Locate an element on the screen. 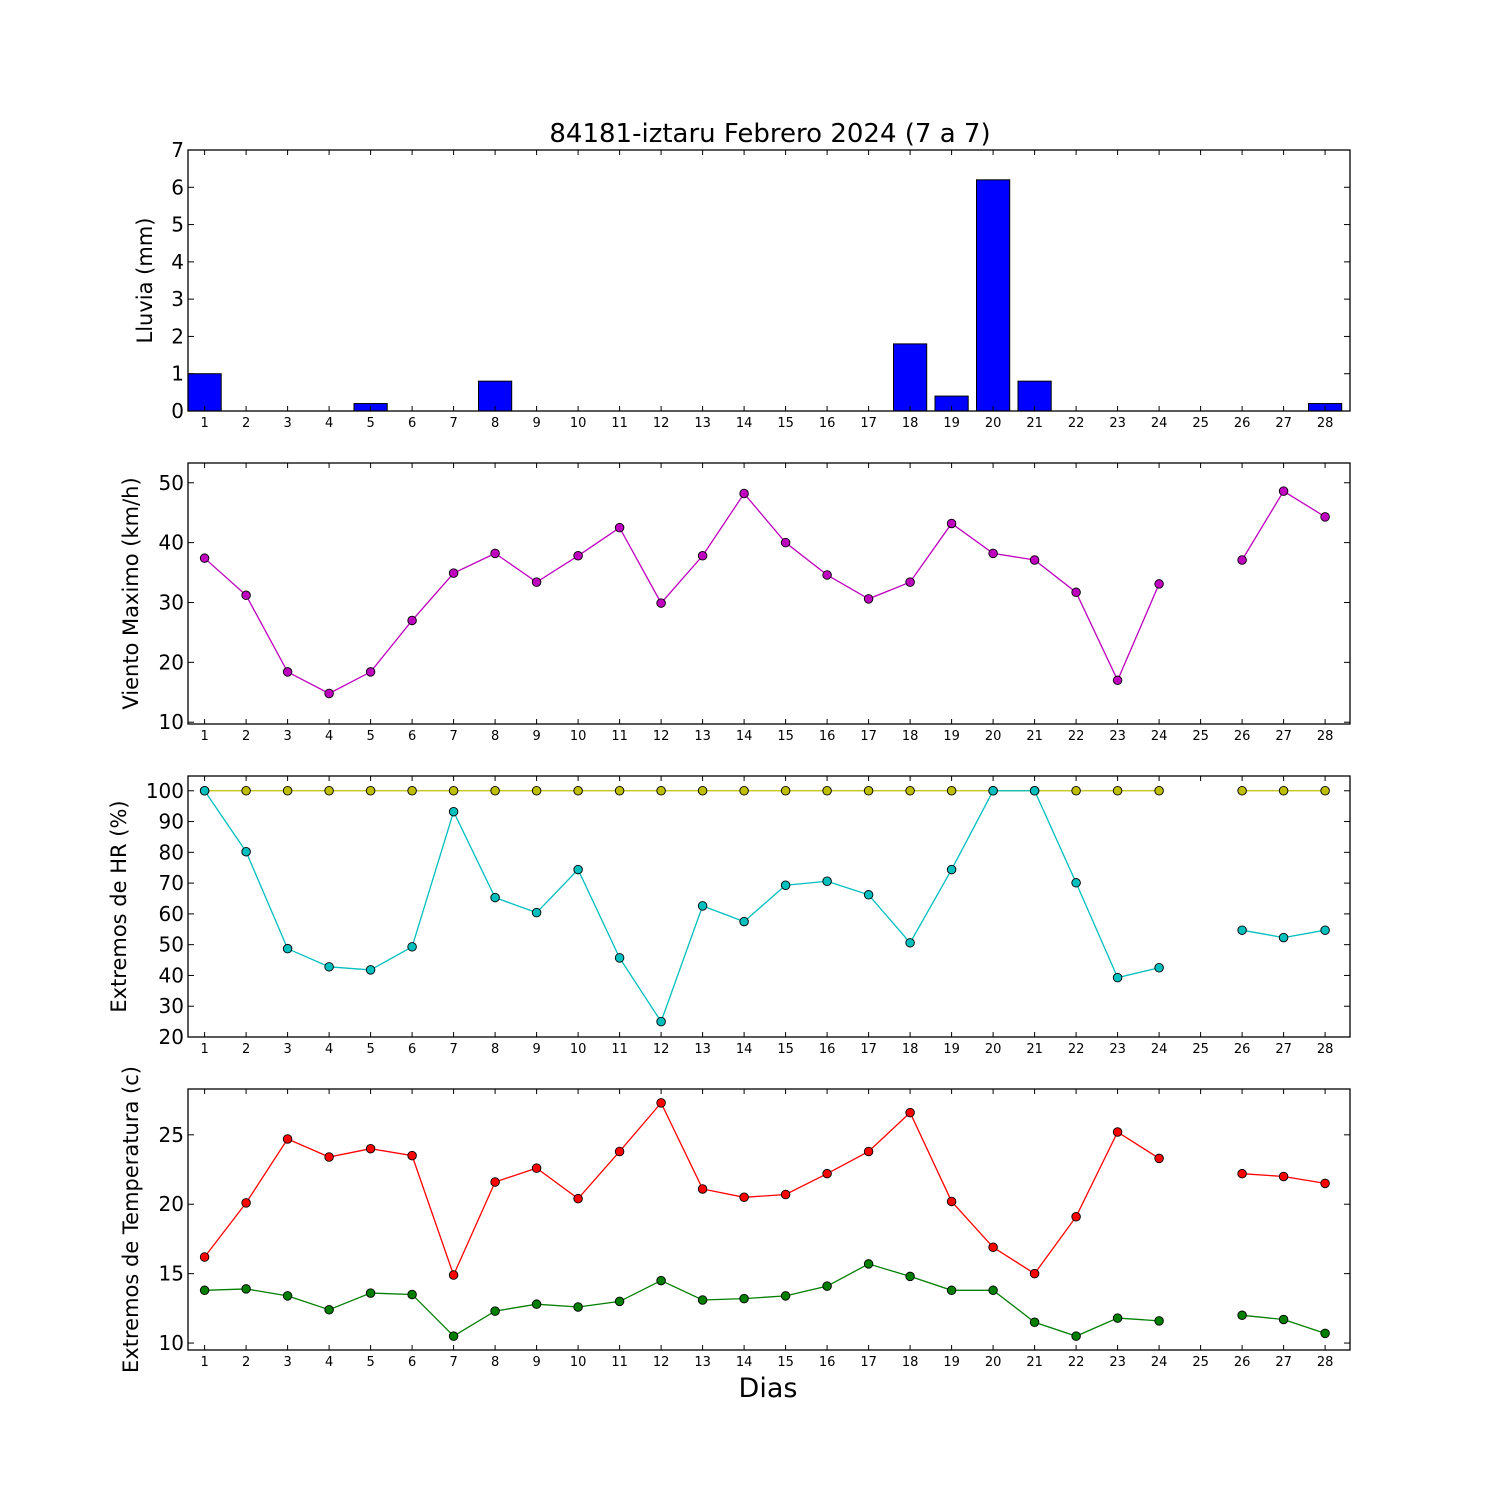  x-tick-label: 2 is located at coordinates (246, 1049).